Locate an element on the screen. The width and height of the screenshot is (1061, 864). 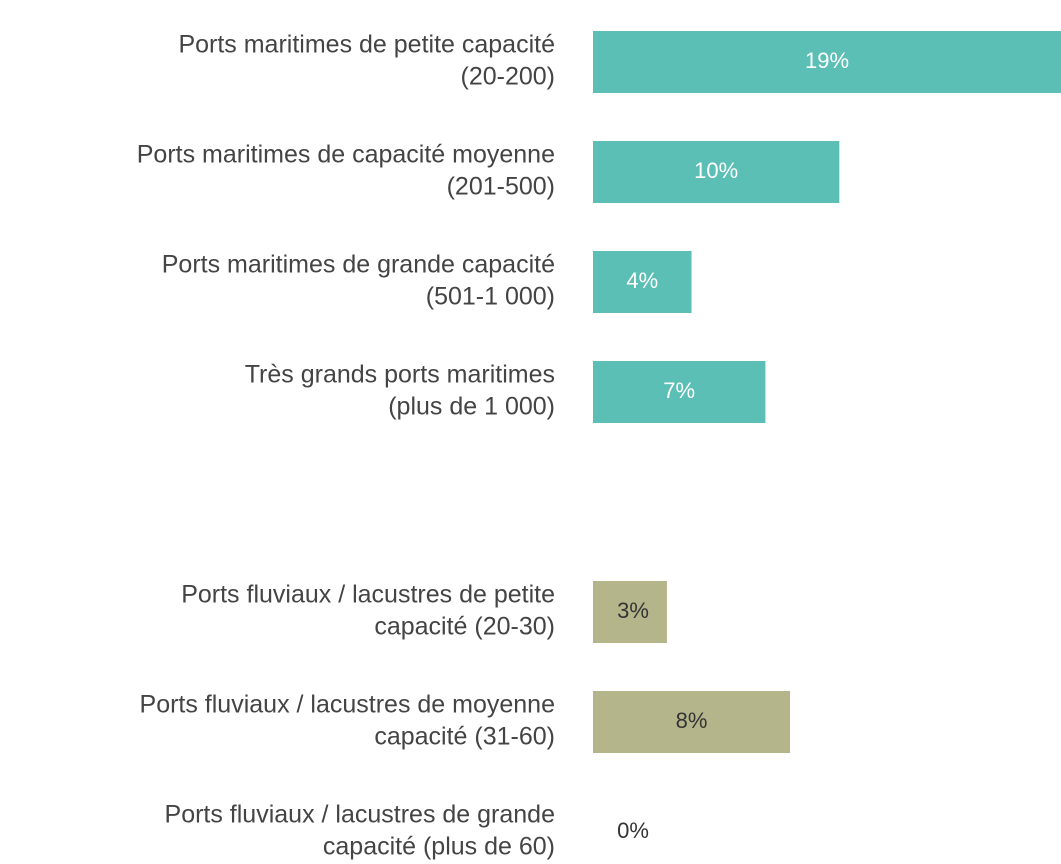
category-label: capacité (plus de 60) is located at coordinates (439, 847).